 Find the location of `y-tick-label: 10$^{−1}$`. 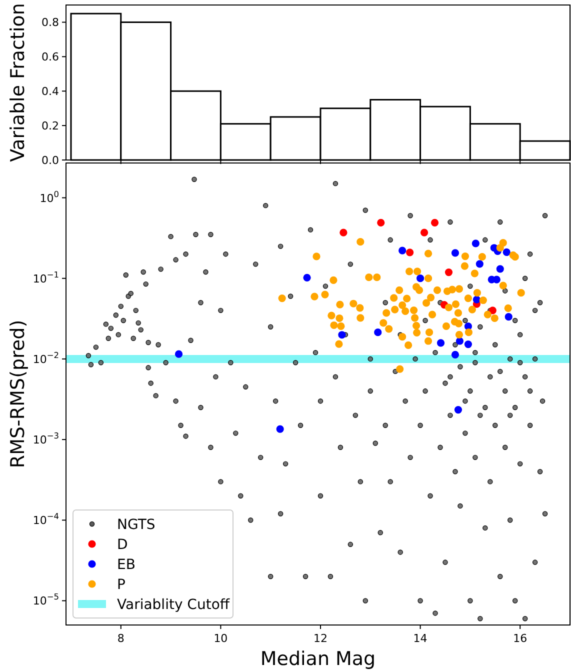

y-tick-label: 10$^{−1}$ is located at coordinates (45, 277).